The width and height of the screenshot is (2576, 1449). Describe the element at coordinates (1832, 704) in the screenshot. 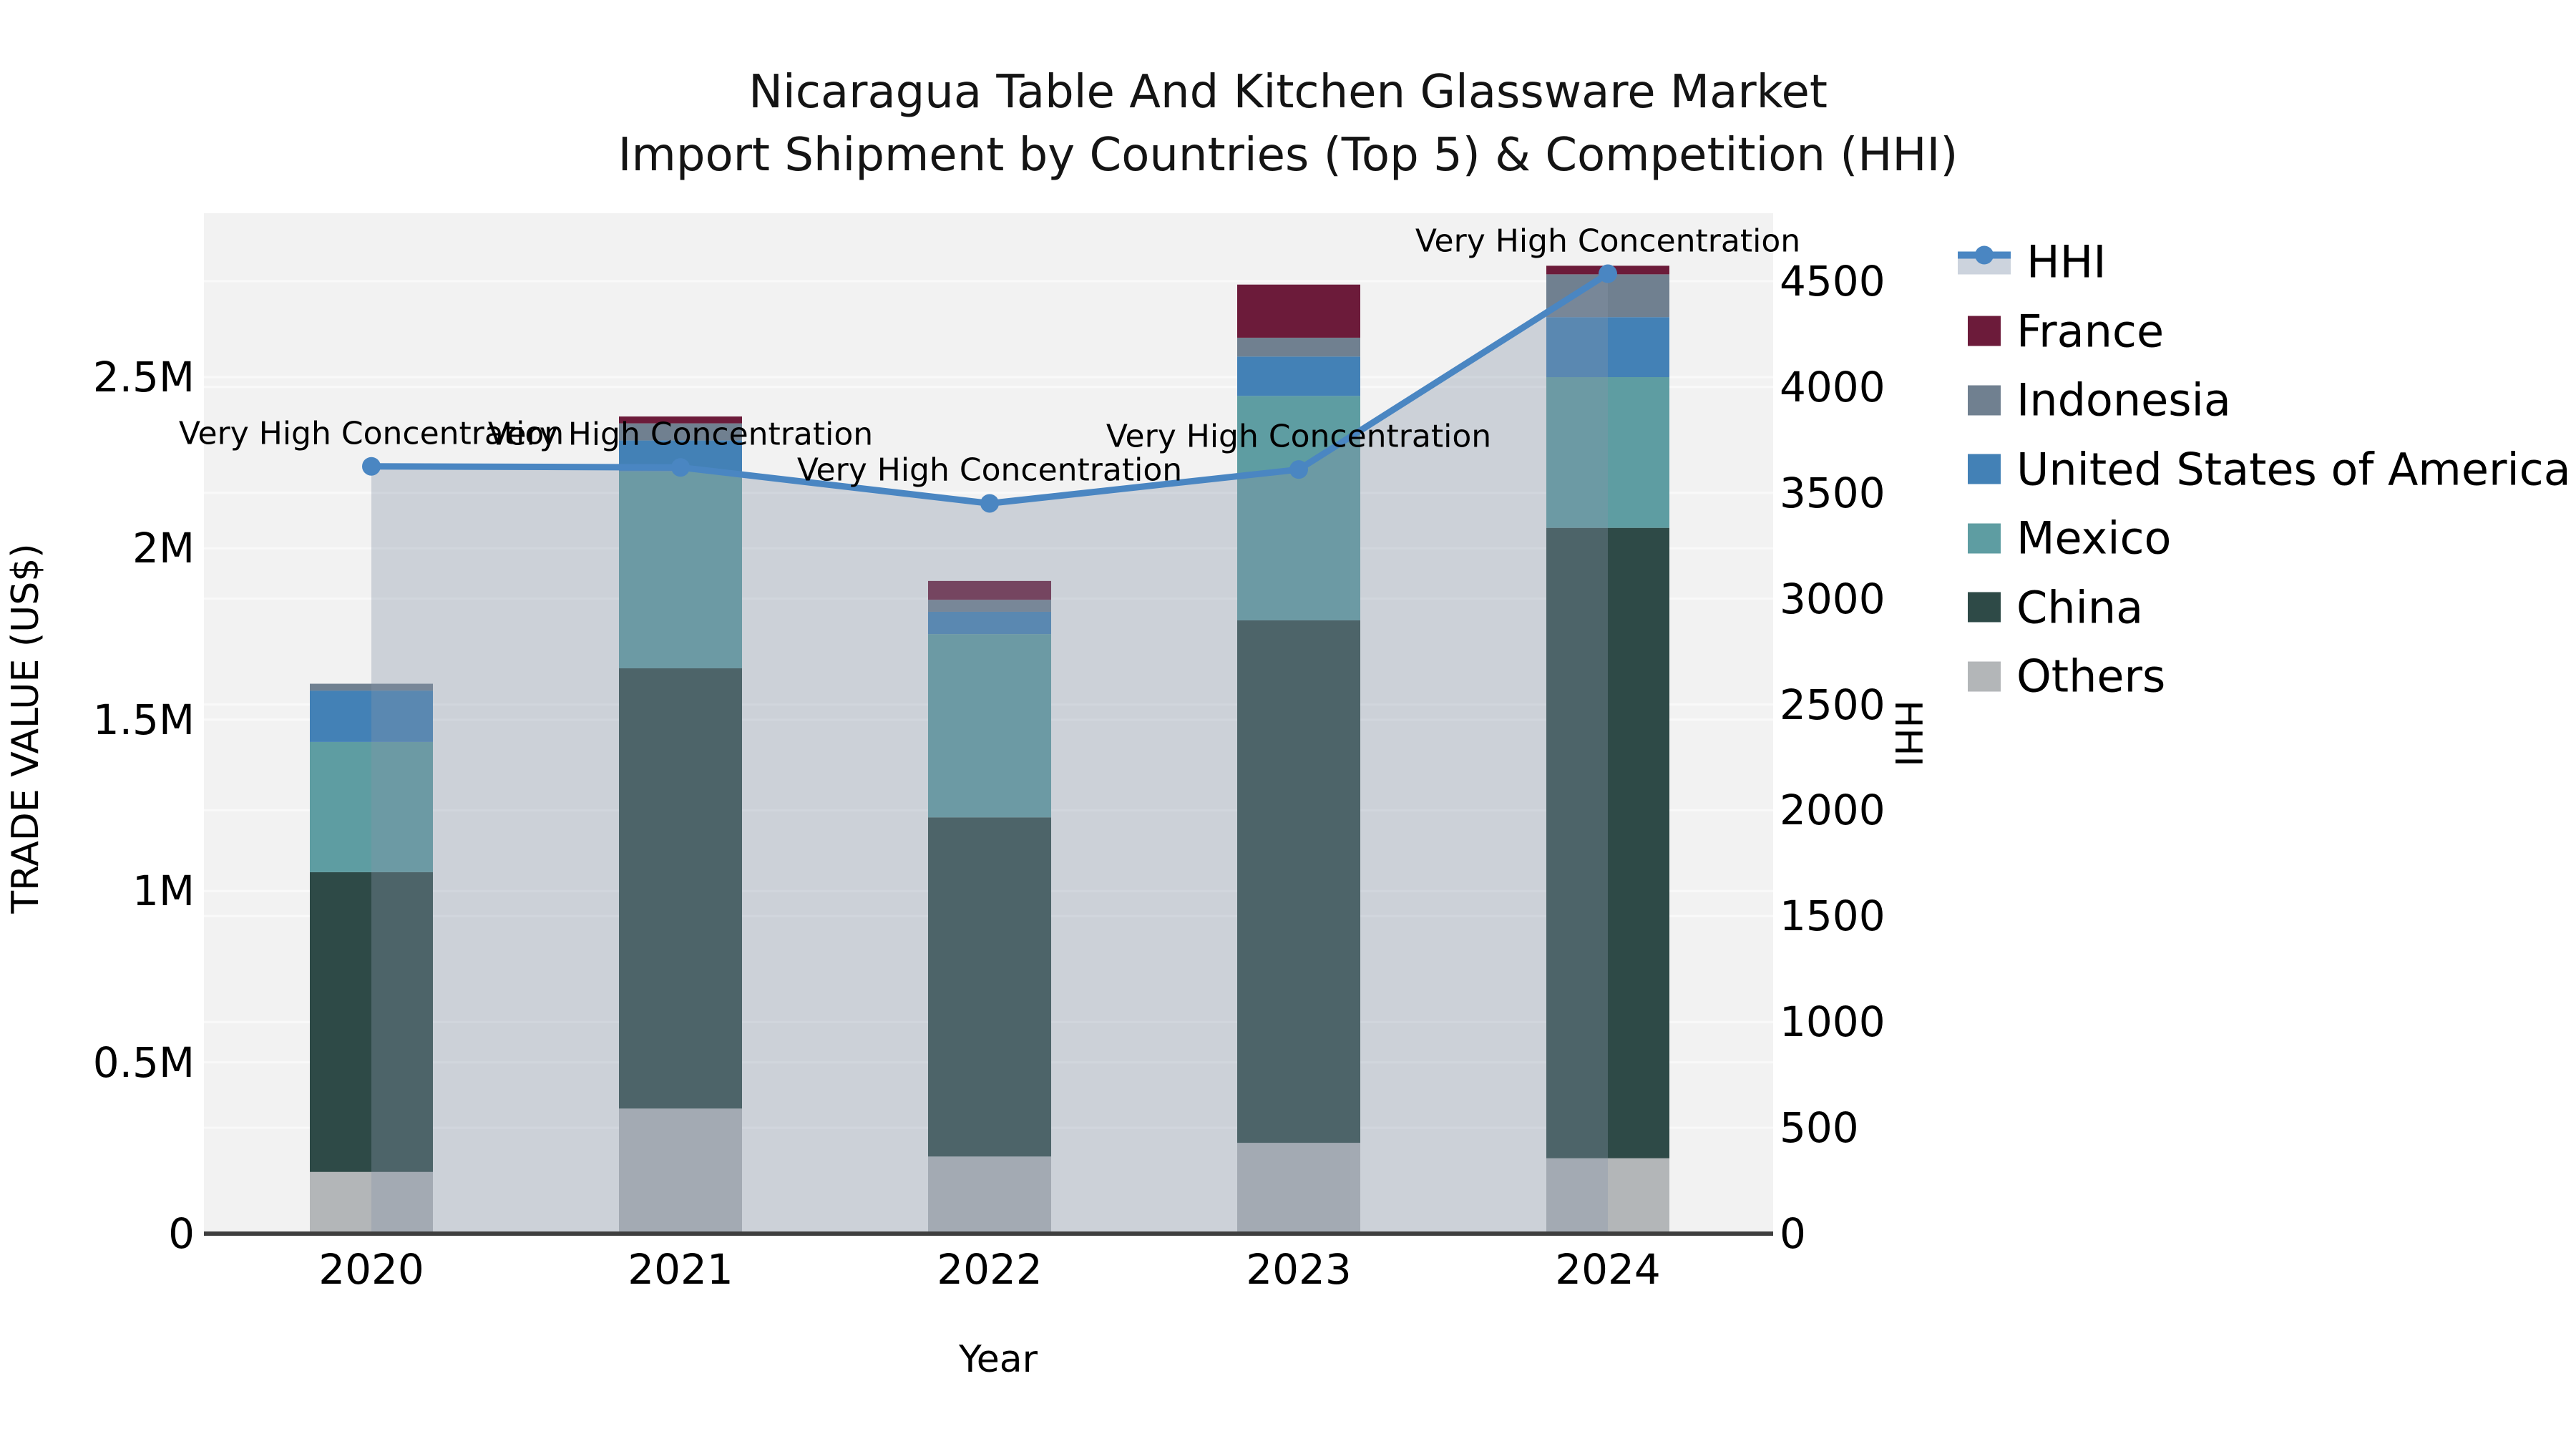

I see `y-right-tick-label: 2500` at that location.